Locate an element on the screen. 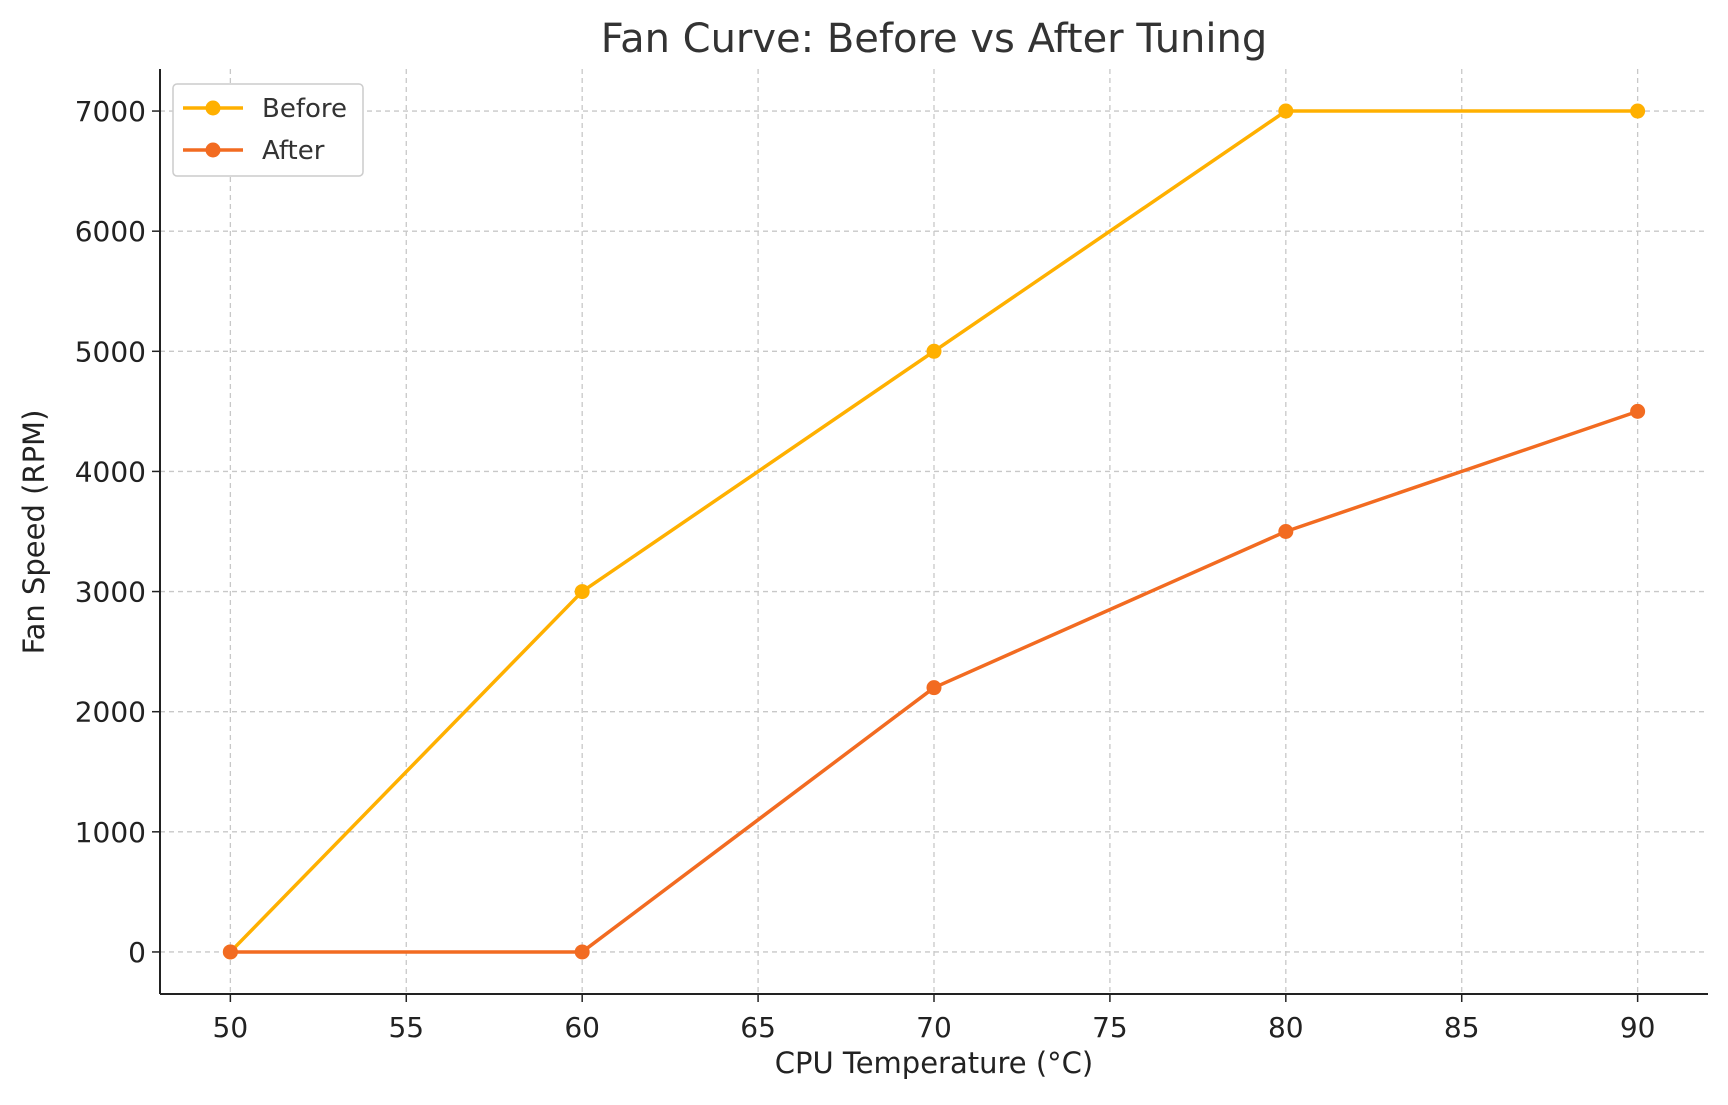 The height and width of the screenshot is (1105, 1728). y-tick-label: 5000 is located at coordinates (110, 351).